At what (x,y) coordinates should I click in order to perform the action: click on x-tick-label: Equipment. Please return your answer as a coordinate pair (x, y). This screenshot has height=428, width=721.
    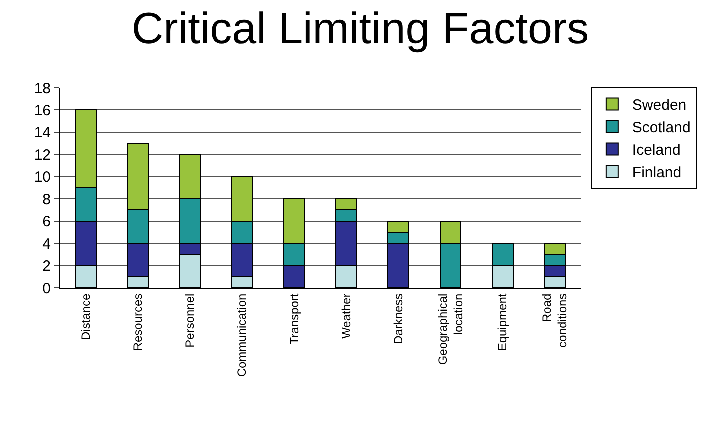
    Looking at the image, I should click on (503, 322).